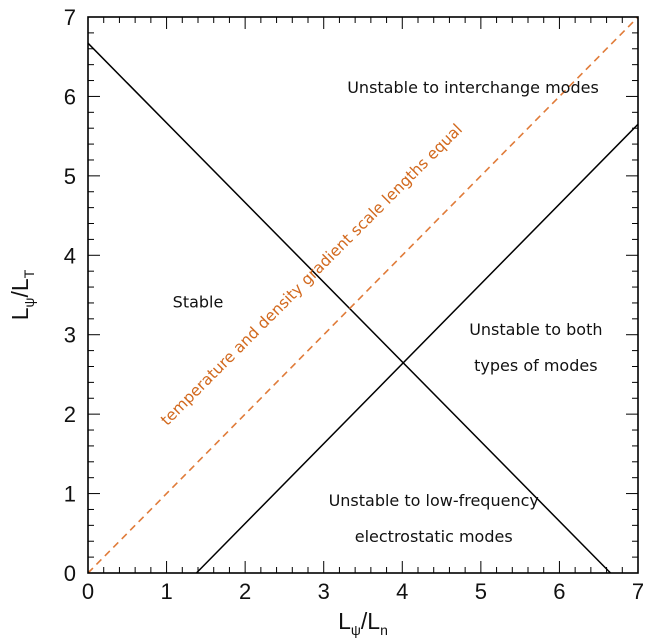  I want to click on region-label: Stable, so click(198, 301).